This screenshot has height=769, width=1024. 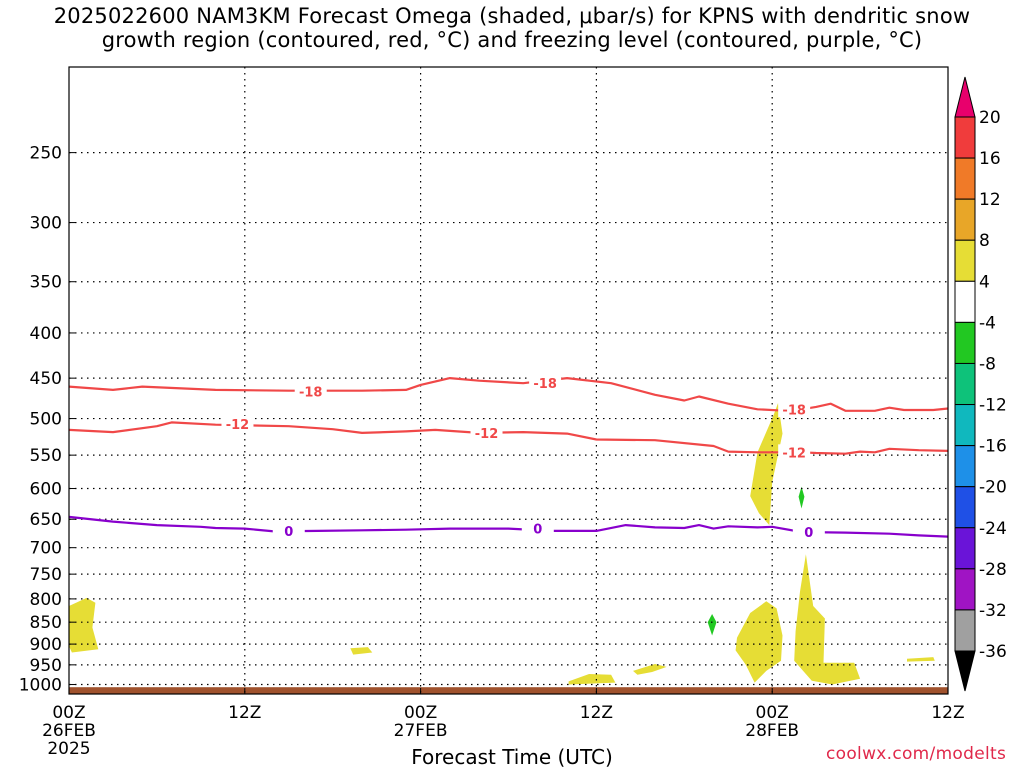 What do you see at coordinates (965, 671) in the screenshot?
I see `colorbar-bottom-arrow` at bounding box center [965, 671].